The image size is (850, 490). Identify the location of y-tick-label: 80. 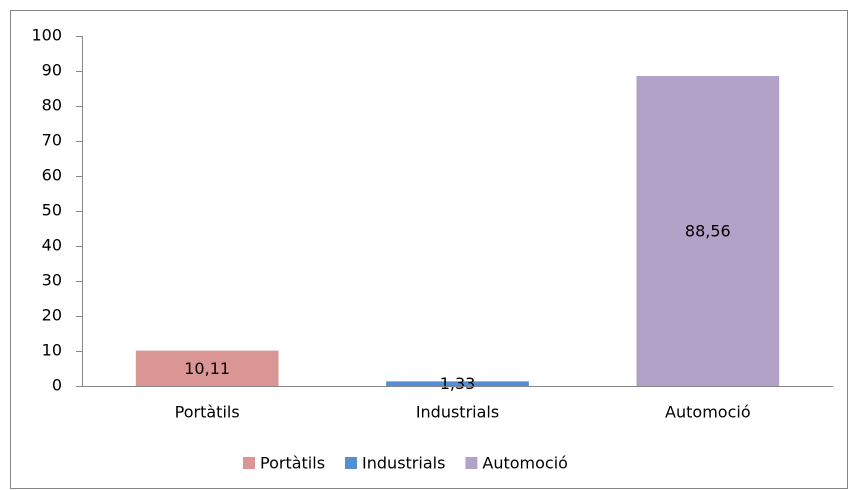
(52, 105).